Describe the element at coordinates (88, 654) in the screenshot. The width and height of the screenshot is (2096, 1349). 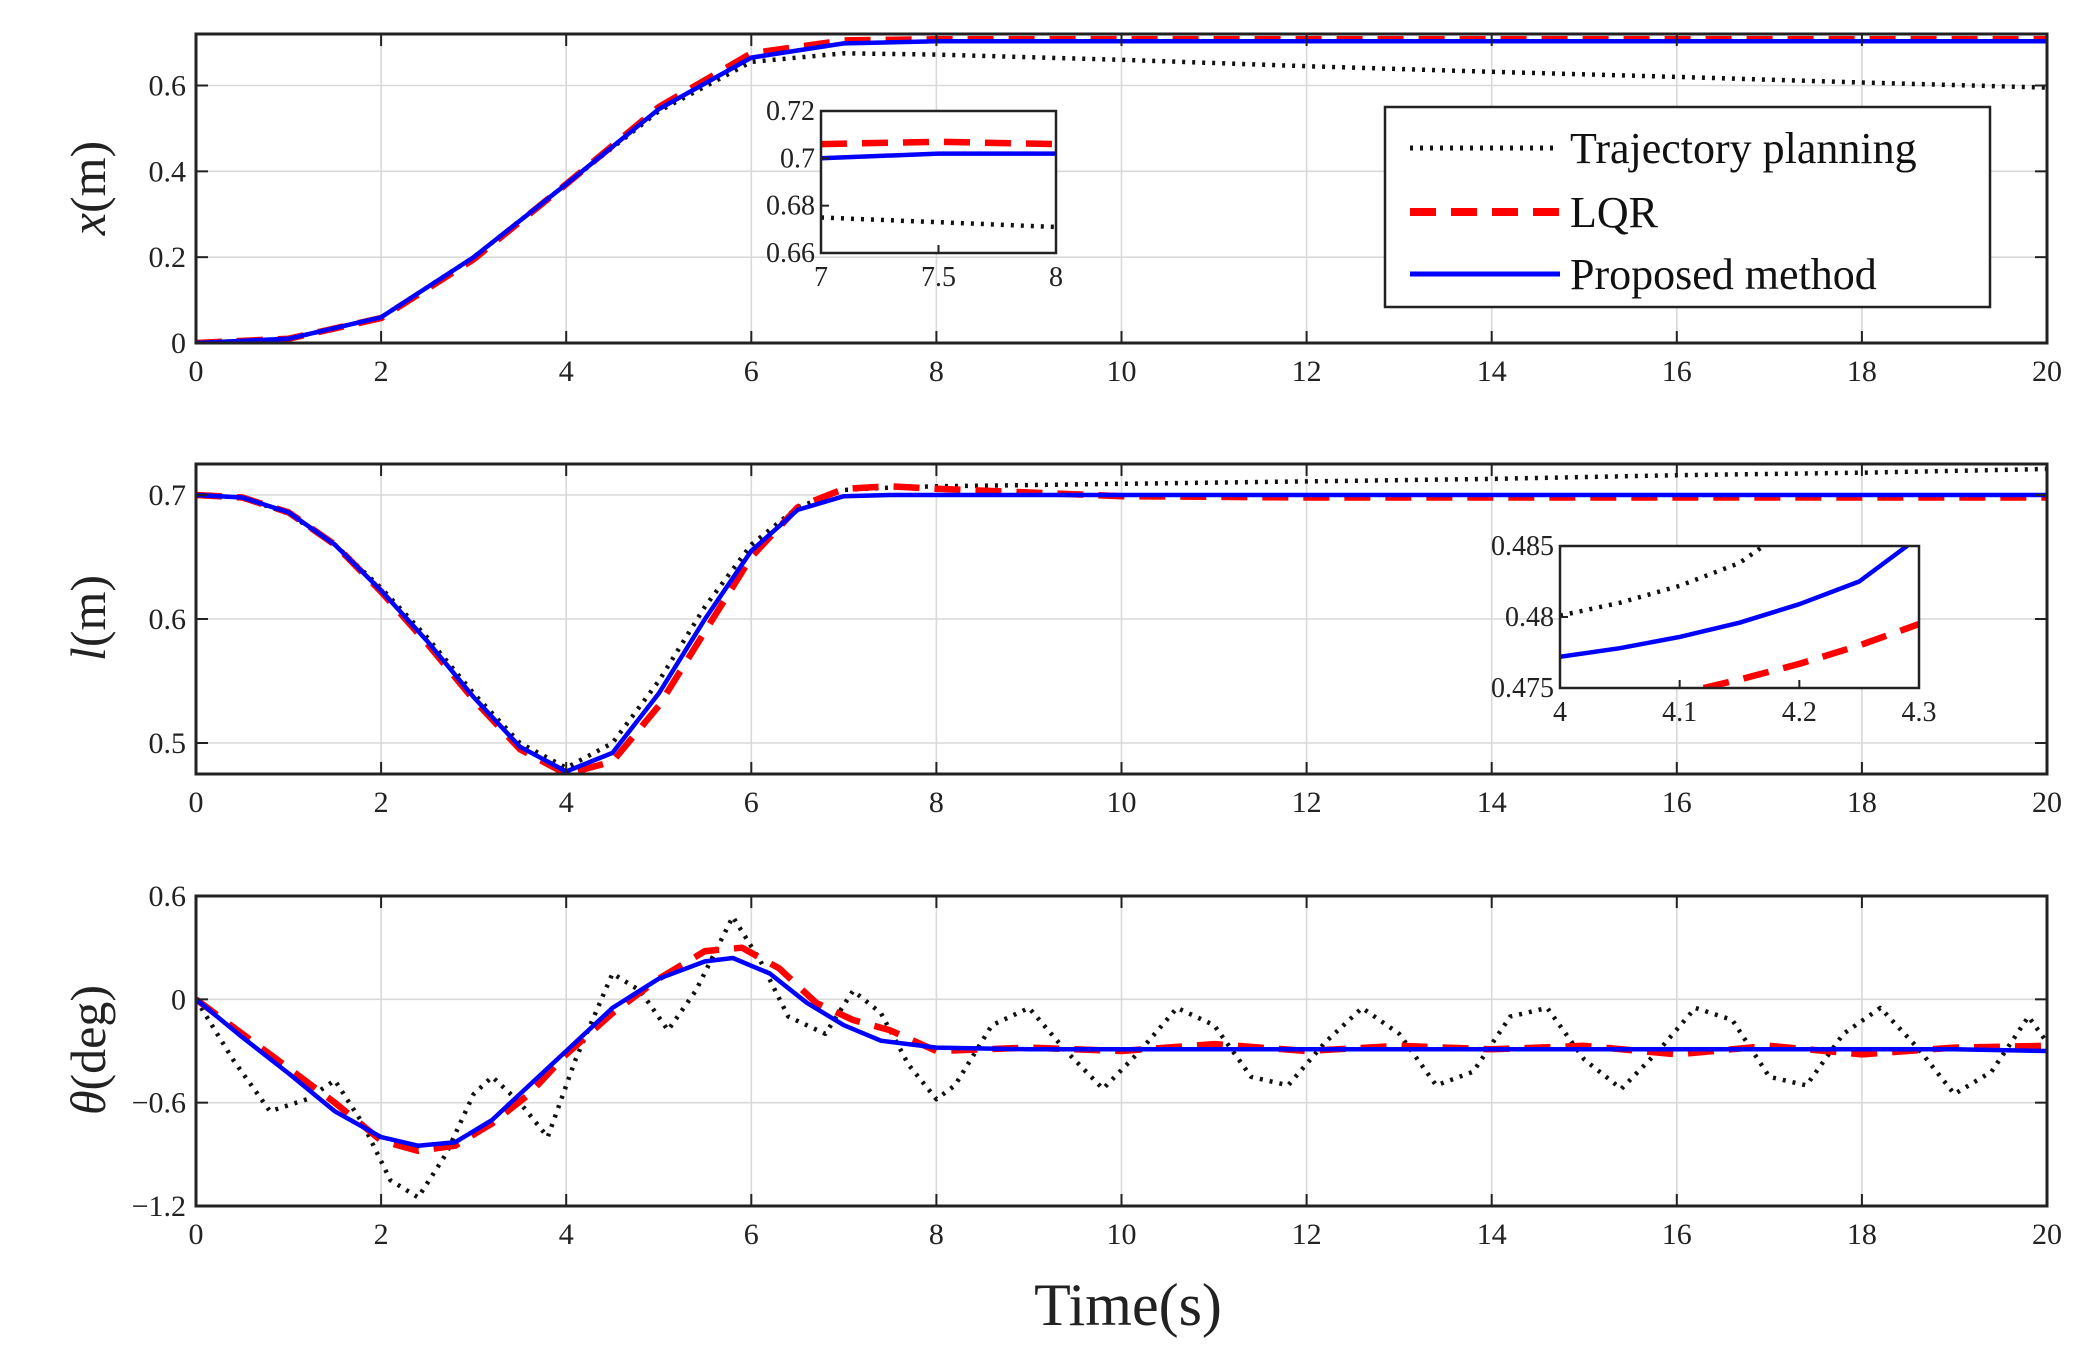
I see `y-axis-symbol: l` at that location.